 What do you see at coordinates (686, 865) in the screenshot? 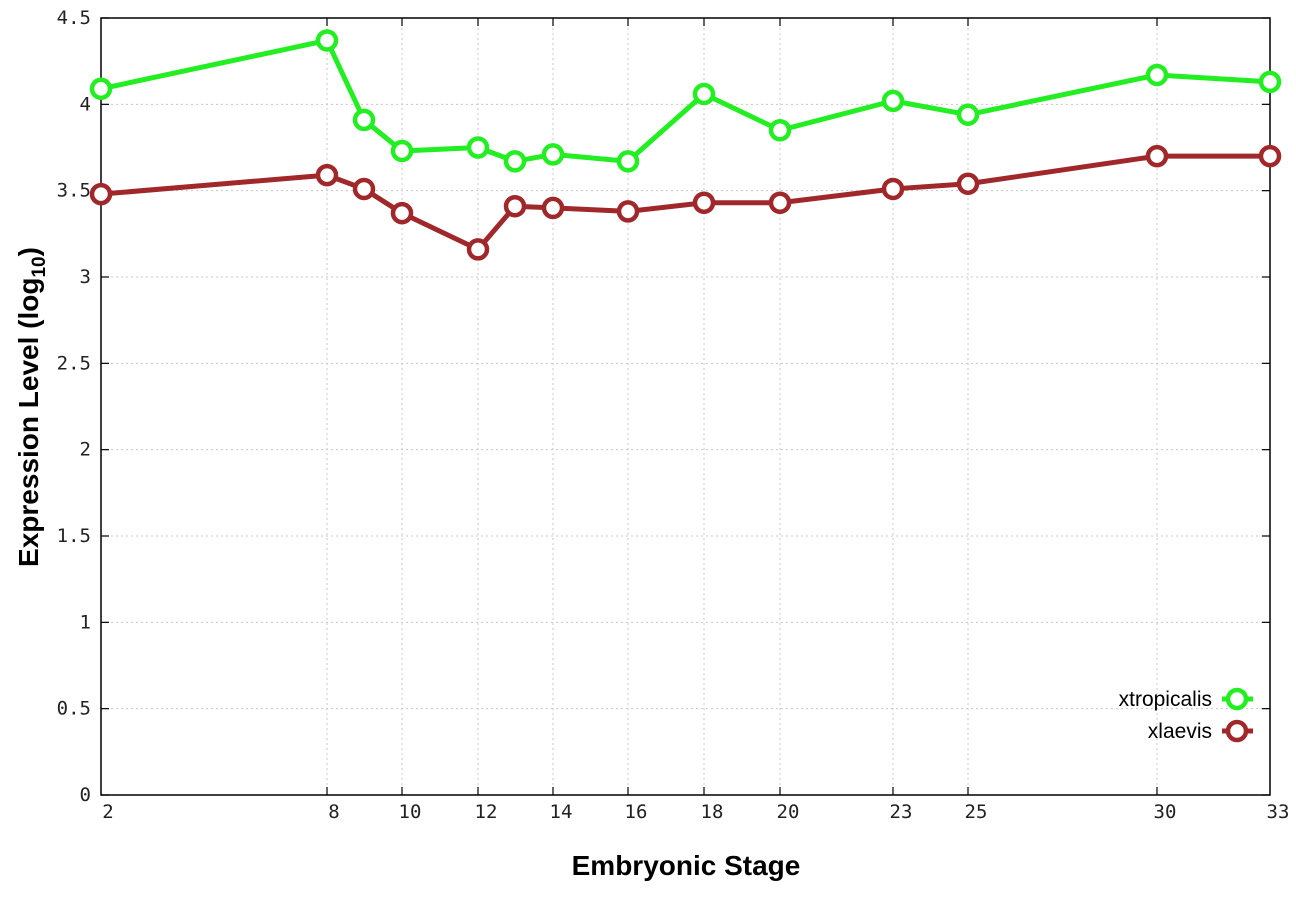
I see `x-axis-title: Embryonic Stage` at bounding box center [686, 865].